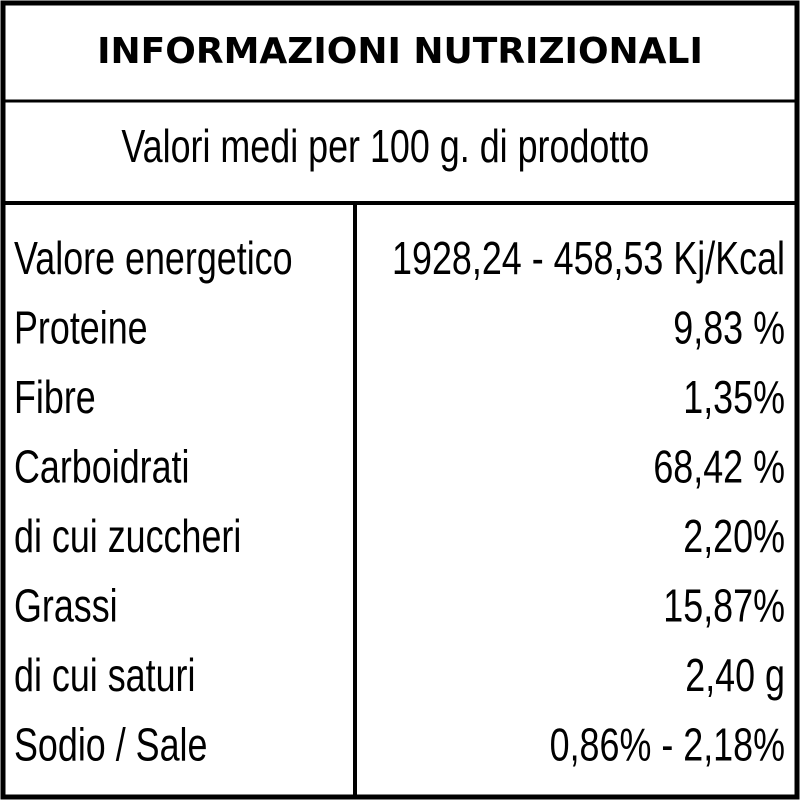  Describe the element at coordinates (101, 466) in the screenshot. I see `row-label: Carboidrati` at that location.